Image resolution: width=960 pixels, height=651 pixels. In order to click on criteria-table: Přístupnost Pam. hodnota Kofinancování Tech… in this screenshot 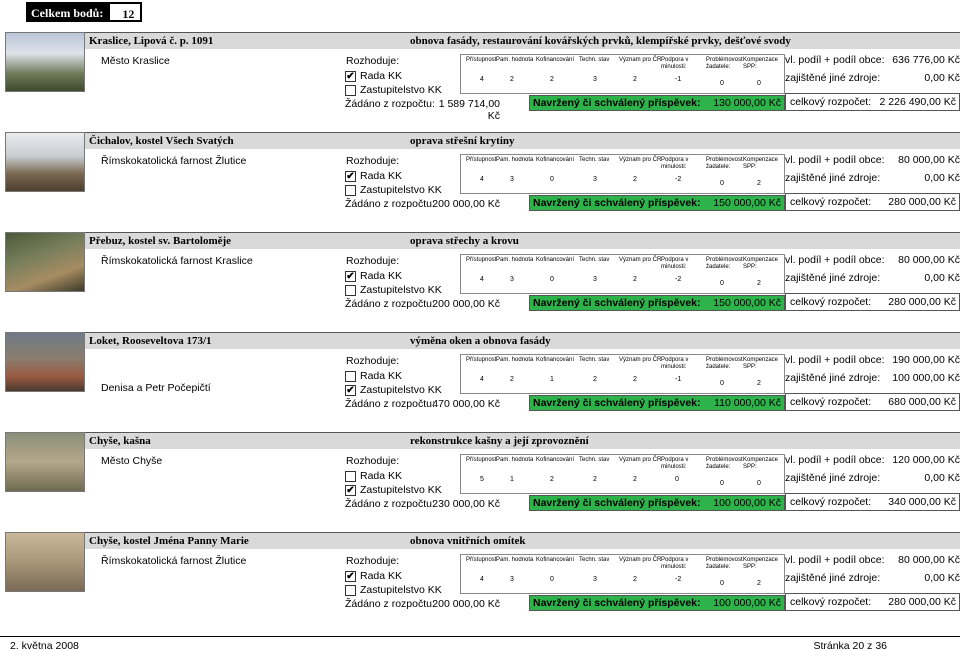, I will do `click(622, 574)`.